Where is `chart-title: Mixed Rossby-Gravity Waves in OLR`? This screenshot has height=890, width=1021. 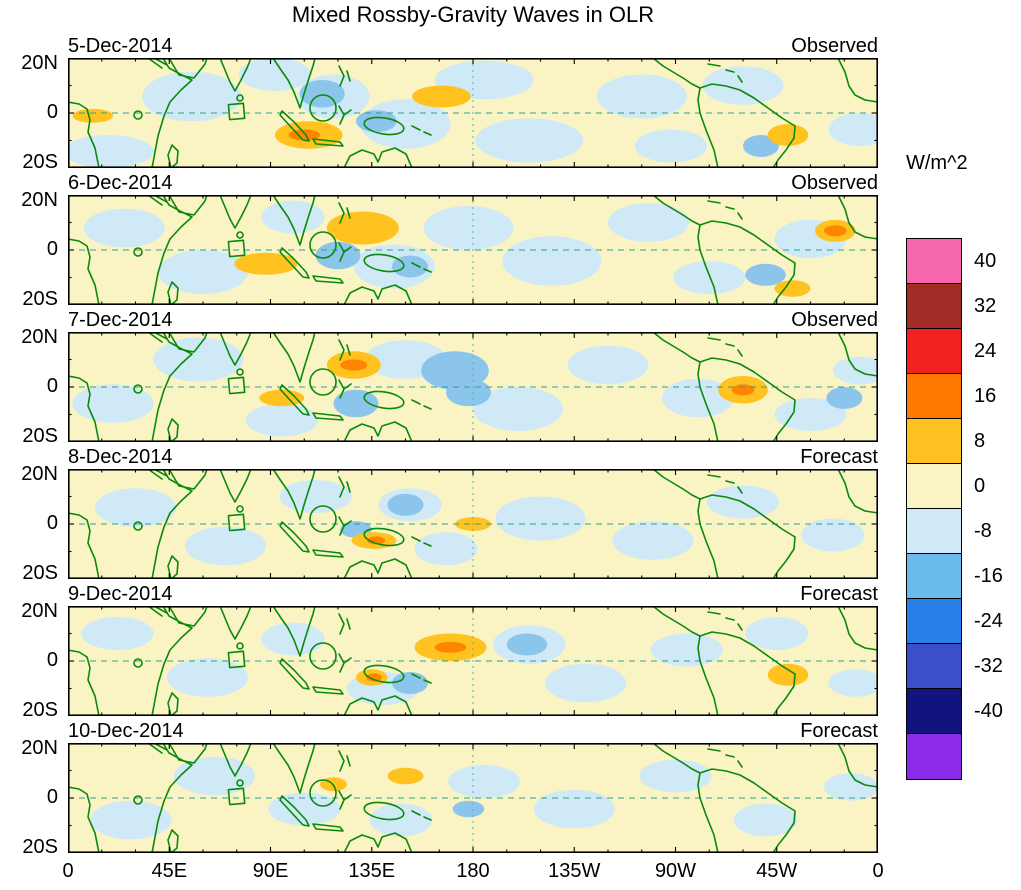 chart-title: Mixed Rossby-Gravity Waves in OLR is located at coordinates (473, 14).